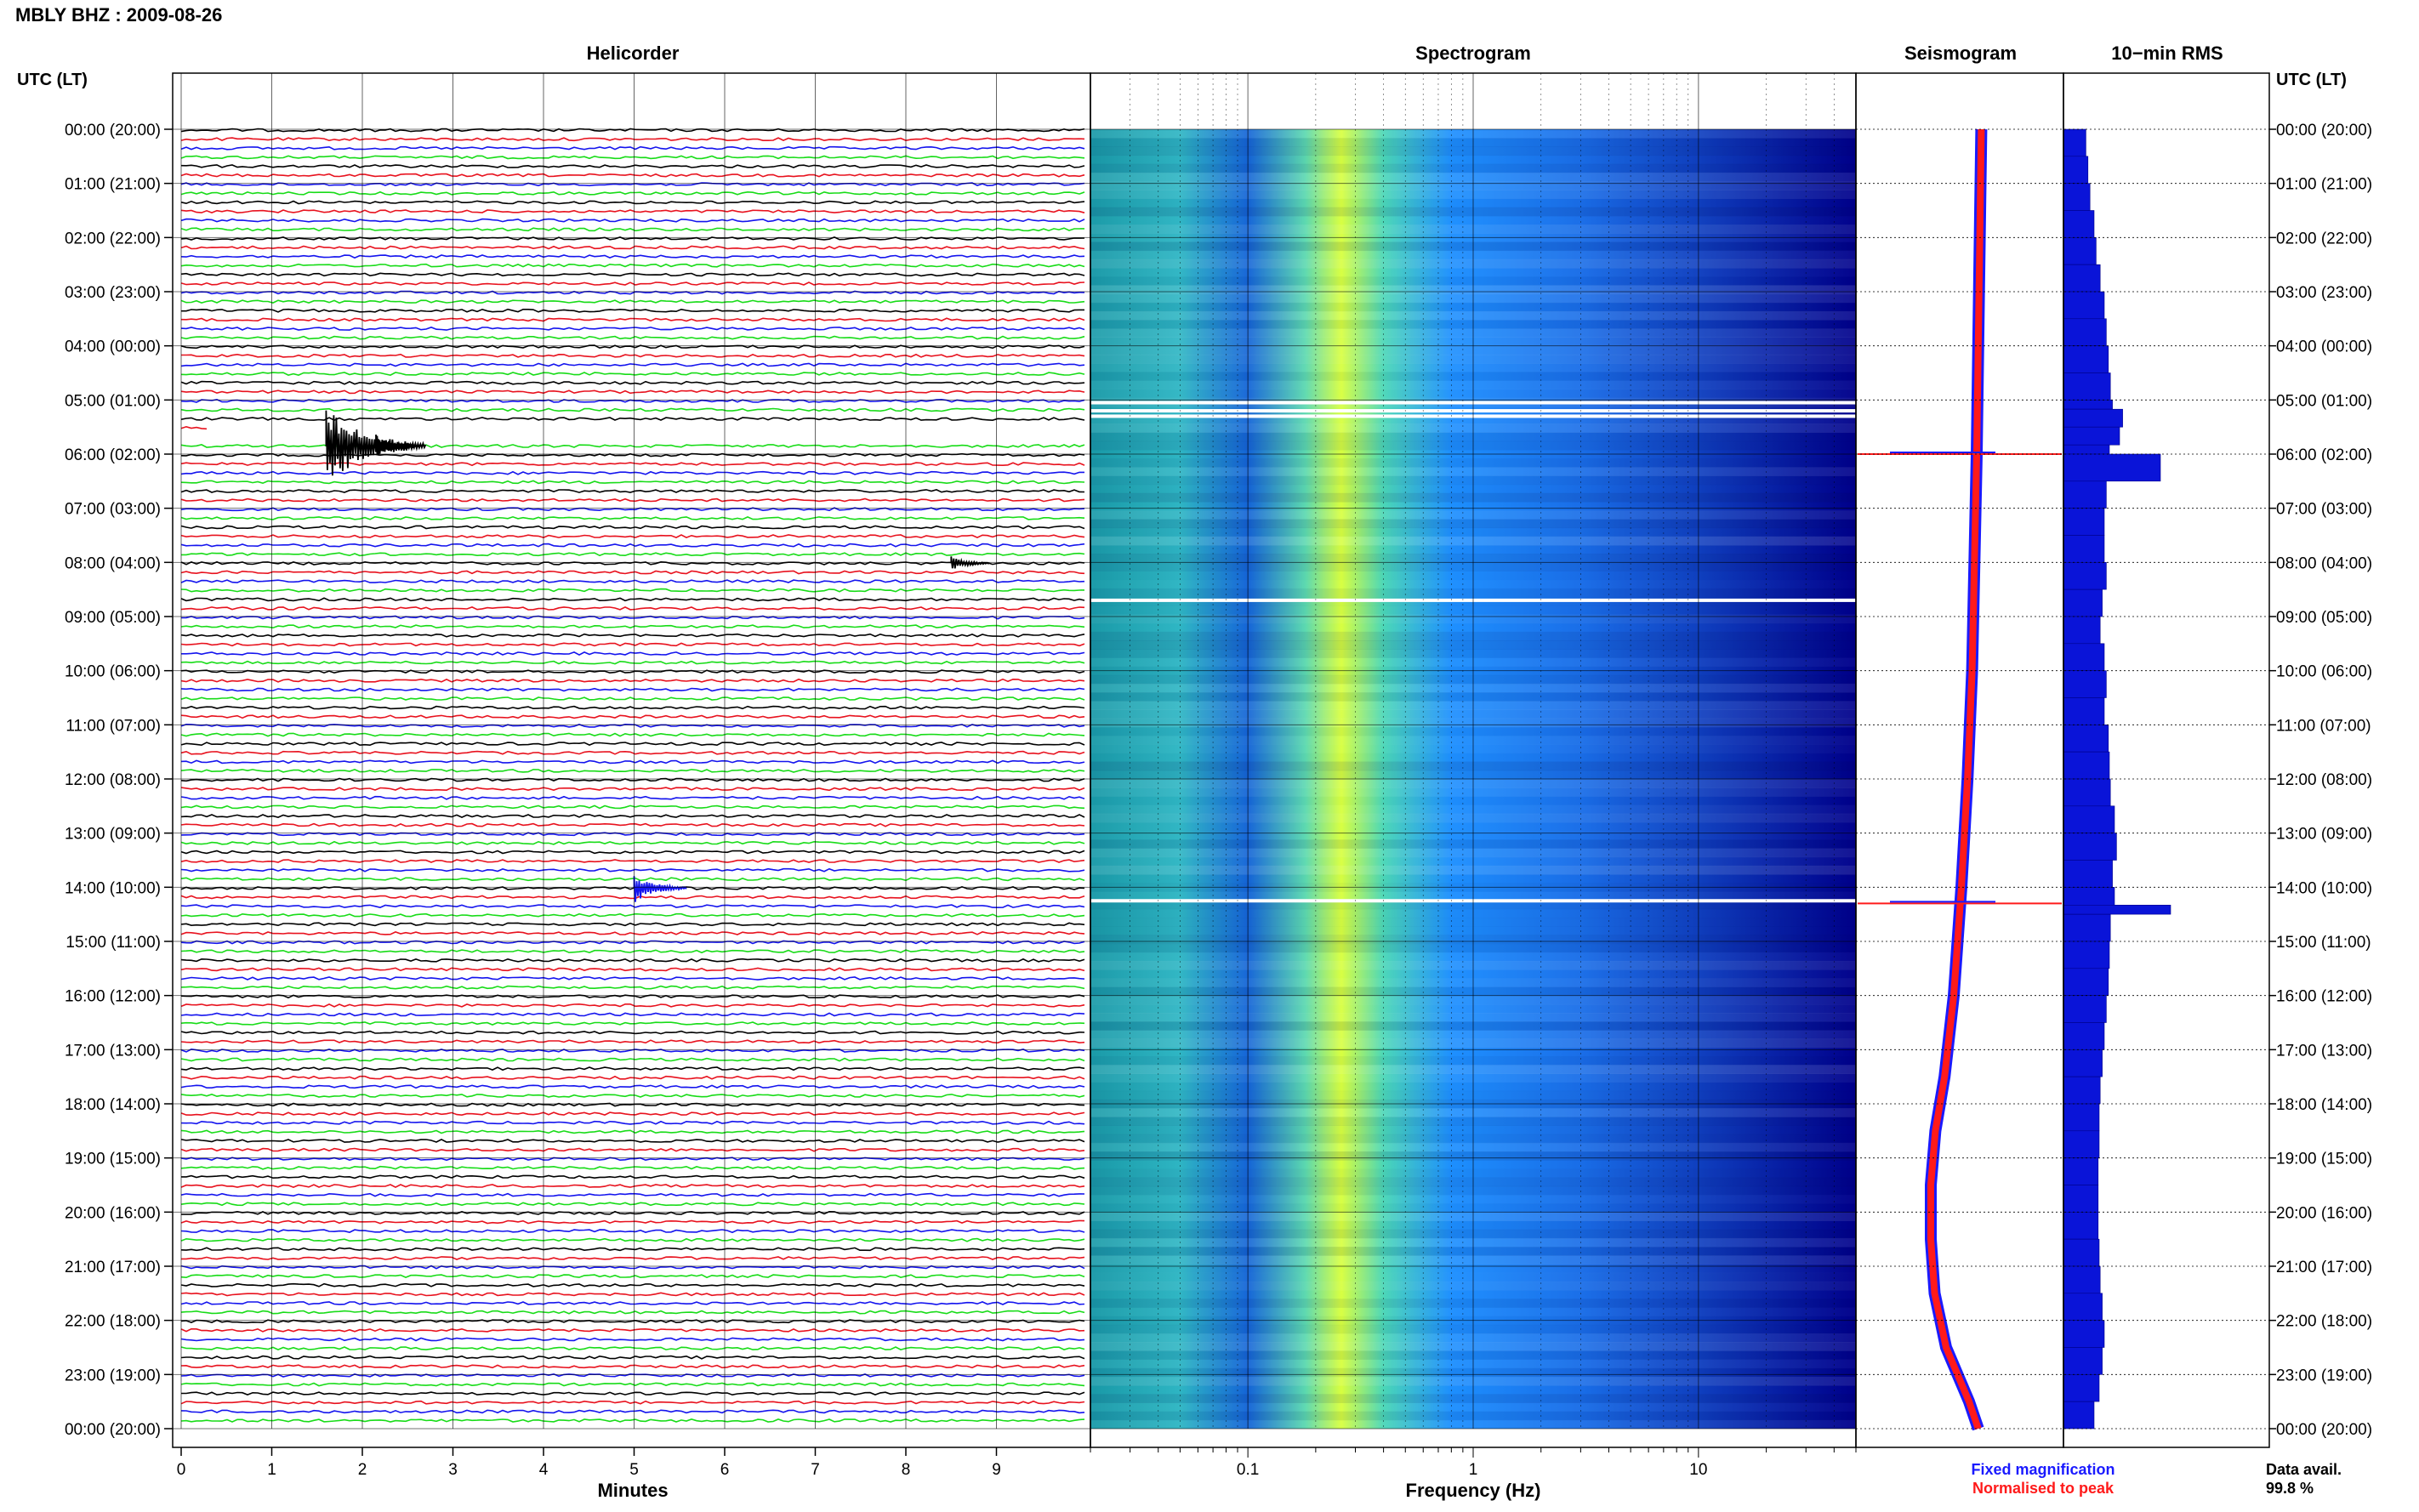  Describe the element at coordinates (2324, 1159) in the screenshot. I see `hour-tick-label-right: 19:00 (15:00)` at that location.